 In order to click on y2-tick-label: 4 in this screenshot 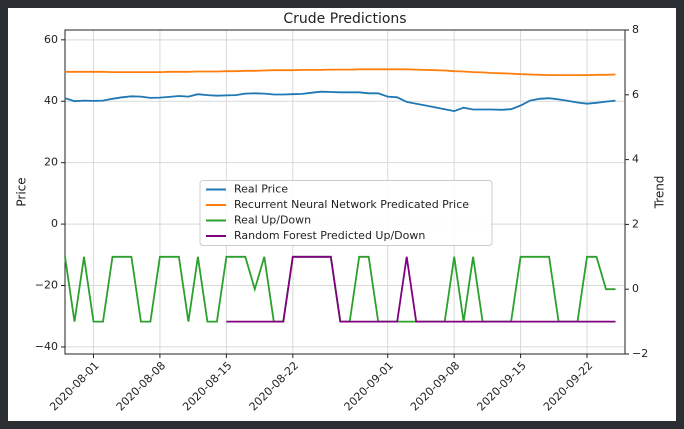, I will do `click(635, 159)`.